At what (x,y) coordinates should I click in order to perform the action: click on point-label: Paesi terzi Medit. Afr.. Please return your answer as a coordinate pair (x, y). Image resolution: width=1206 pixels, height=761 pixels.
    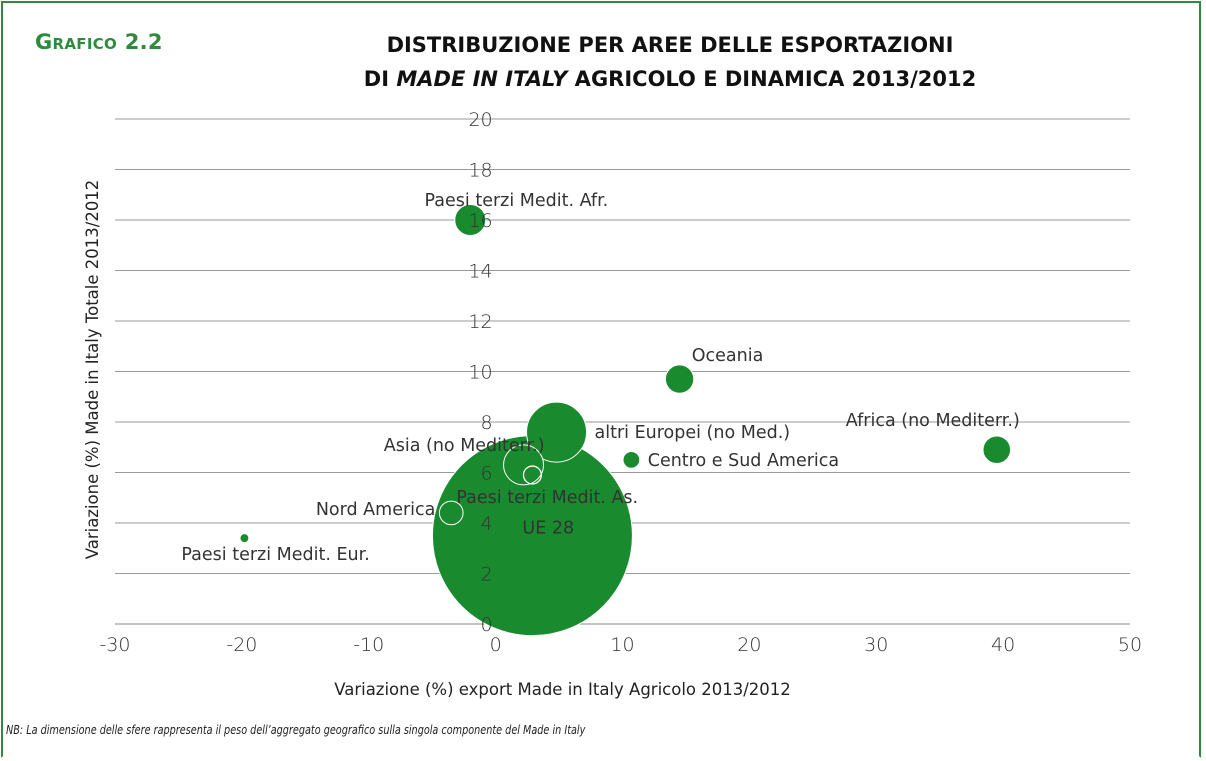
    Looking at the image, I should click on (517, 201).